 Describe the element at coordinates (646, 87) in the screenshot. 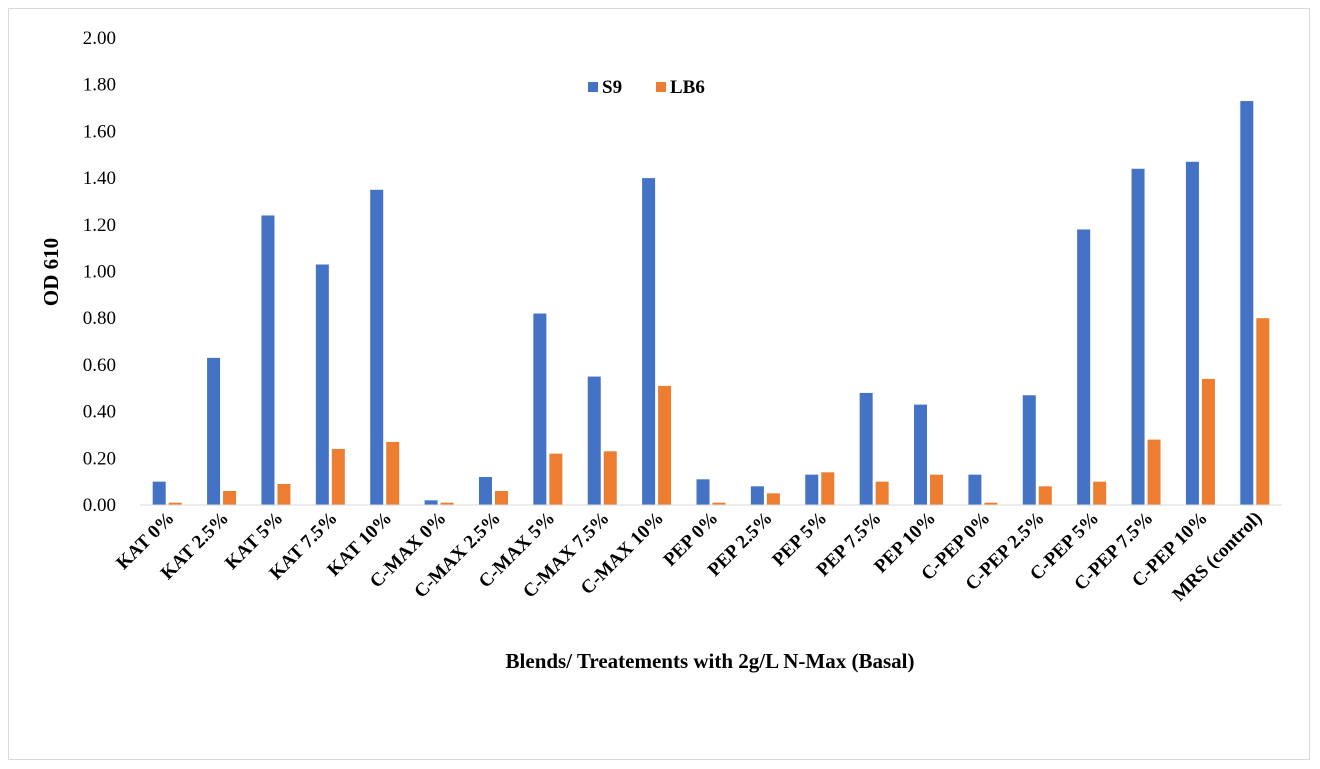

I see `legend: S9 LB6` at that location.